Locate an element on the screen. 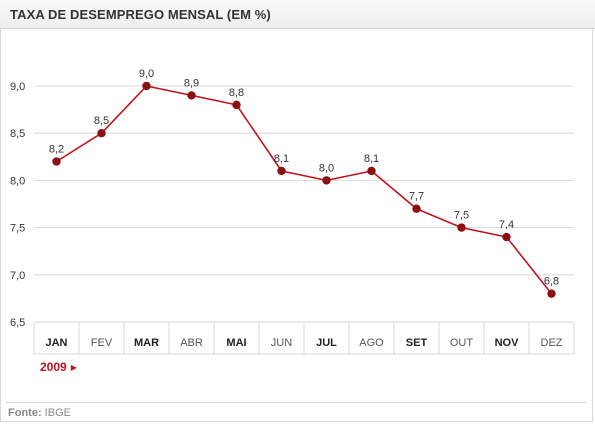 The image size is (595, 424). x-tick-label: OUT is located at coordinates (462, 343).